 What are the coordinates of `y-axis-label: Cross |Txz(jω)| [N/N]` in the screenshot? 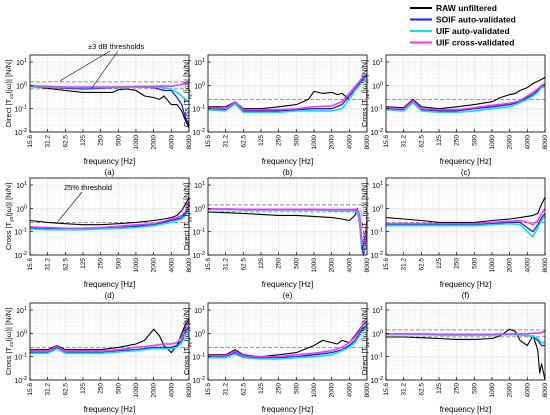 It's located at (365, 93).